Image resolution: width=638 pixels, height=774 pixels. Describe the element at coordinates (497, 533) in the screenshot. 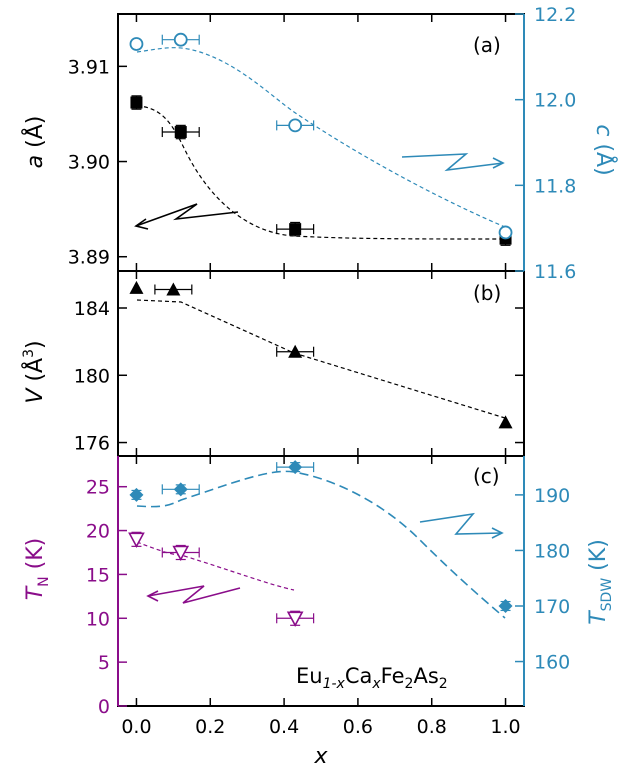

I see `arrow-tsdw-to-right-axis-head` at that location.